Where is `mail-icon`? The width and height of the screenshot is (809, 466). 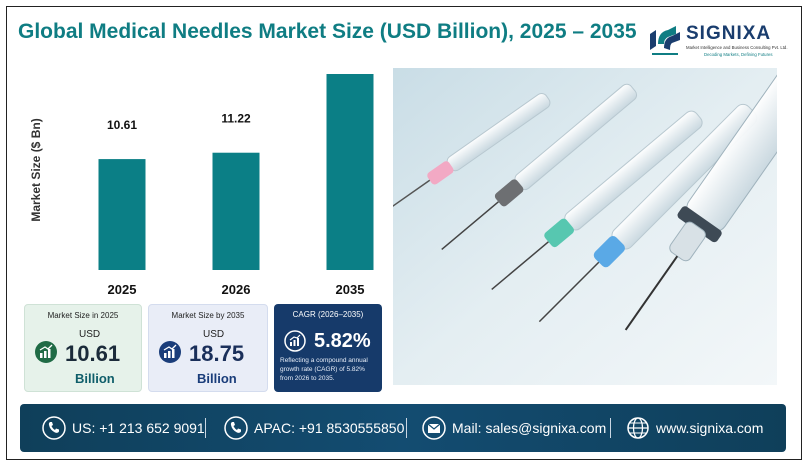 mail-icon is located at coordinates (434, 428).